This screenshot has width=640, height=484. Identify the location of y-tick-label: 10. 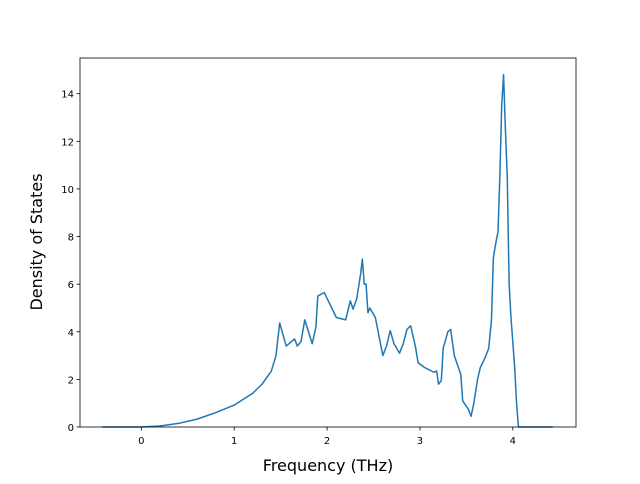
(67, 190).